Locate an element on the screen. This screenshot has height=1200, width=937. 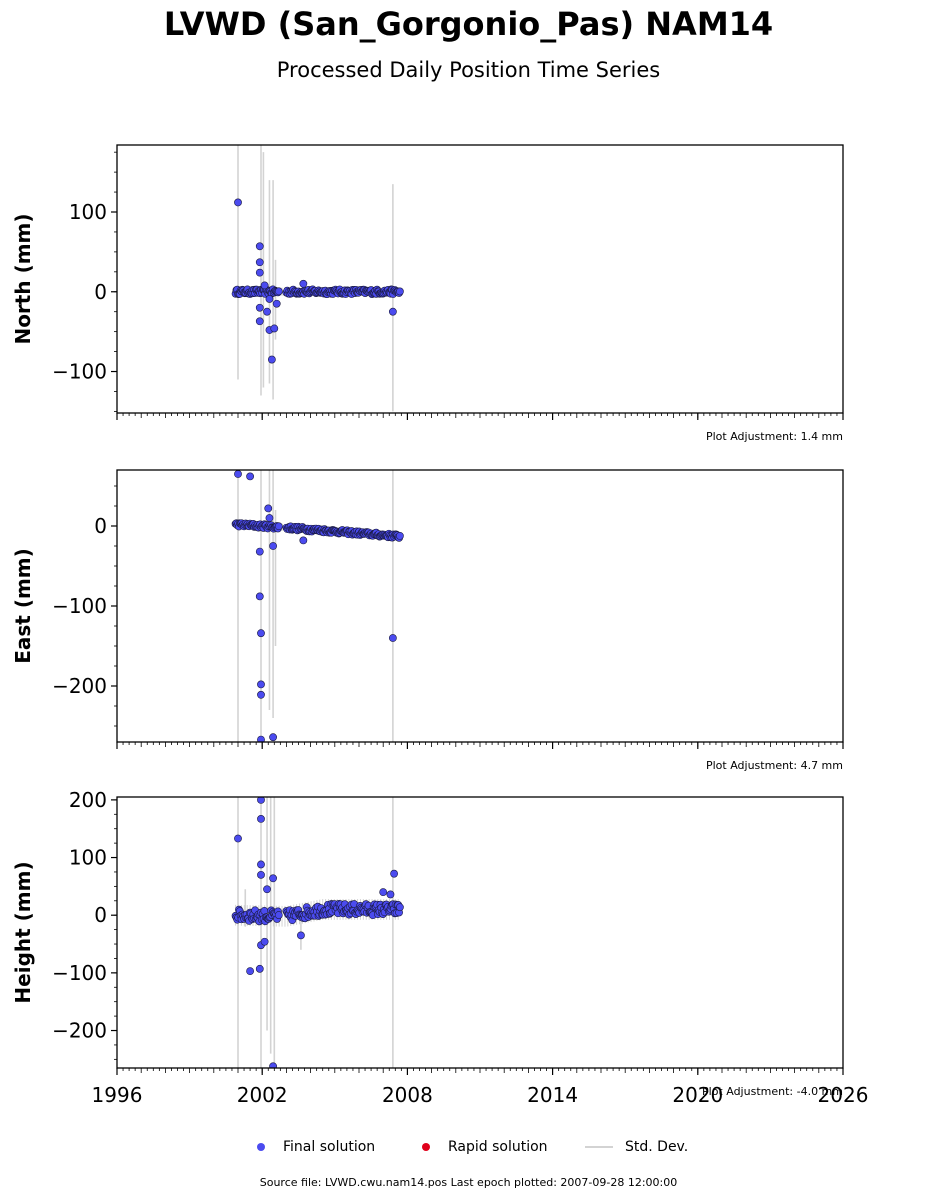
chart-subtitle: Processed Daily Position Time Series is located at coordinates (468, 70).